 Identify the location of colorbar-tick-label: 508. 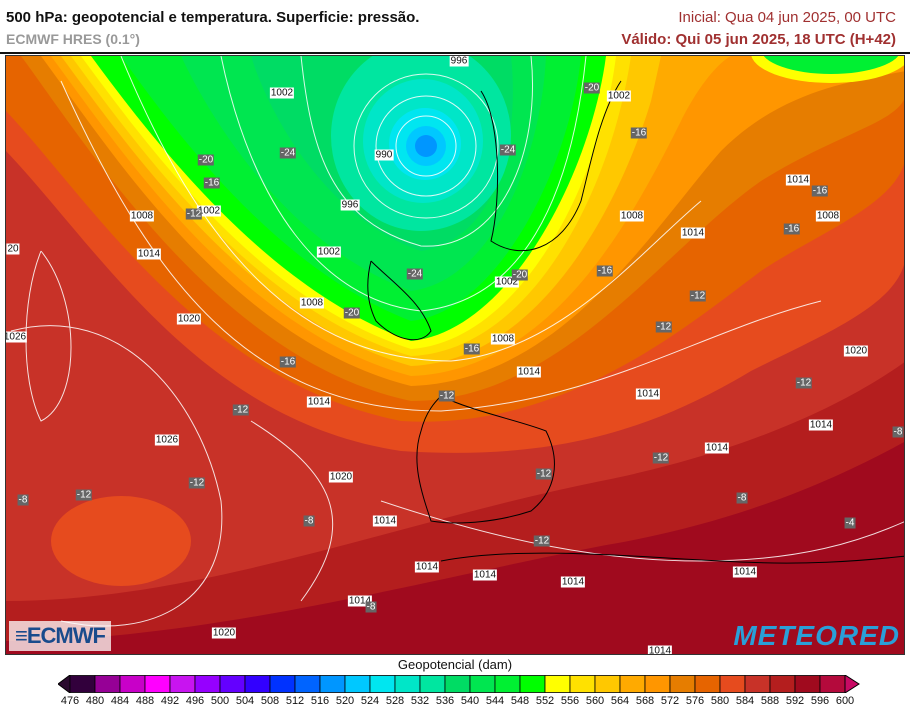
(270, 701).